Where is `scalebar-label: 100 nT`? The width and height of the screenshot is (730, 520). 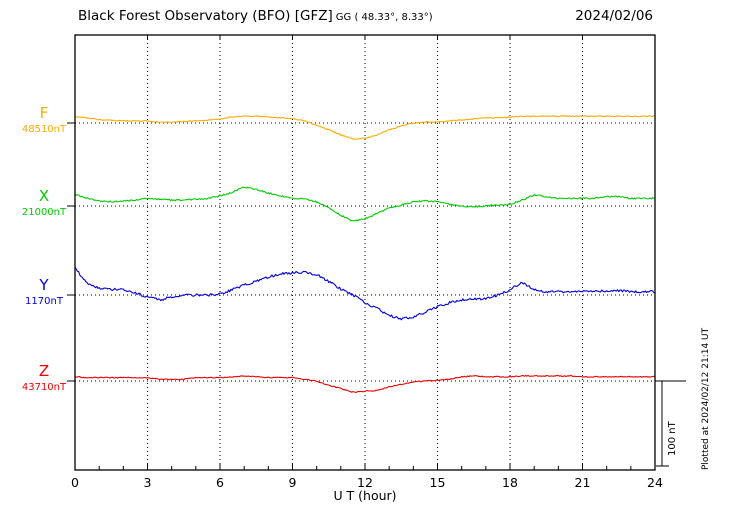
scalebar-label: 100 nT is located at coordinates (672, 438).